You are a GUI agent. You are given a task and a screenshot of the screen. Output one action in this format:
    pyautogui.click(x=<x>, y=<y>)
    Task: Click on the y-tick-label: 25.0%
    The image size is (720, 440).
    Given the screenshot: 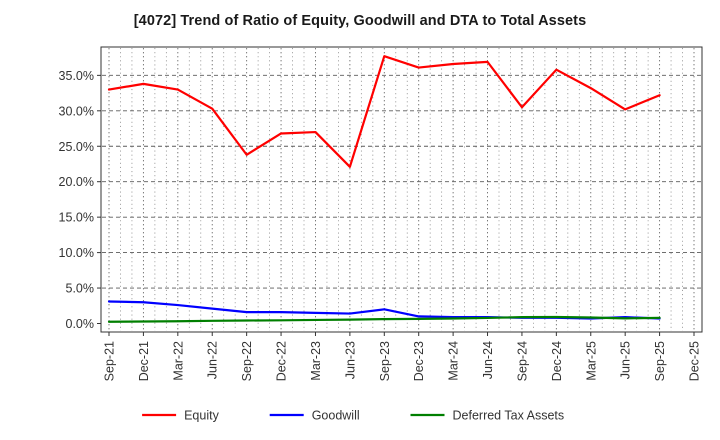 What is the action you would take?
    pyautogui.click(x=76, y=147)
    